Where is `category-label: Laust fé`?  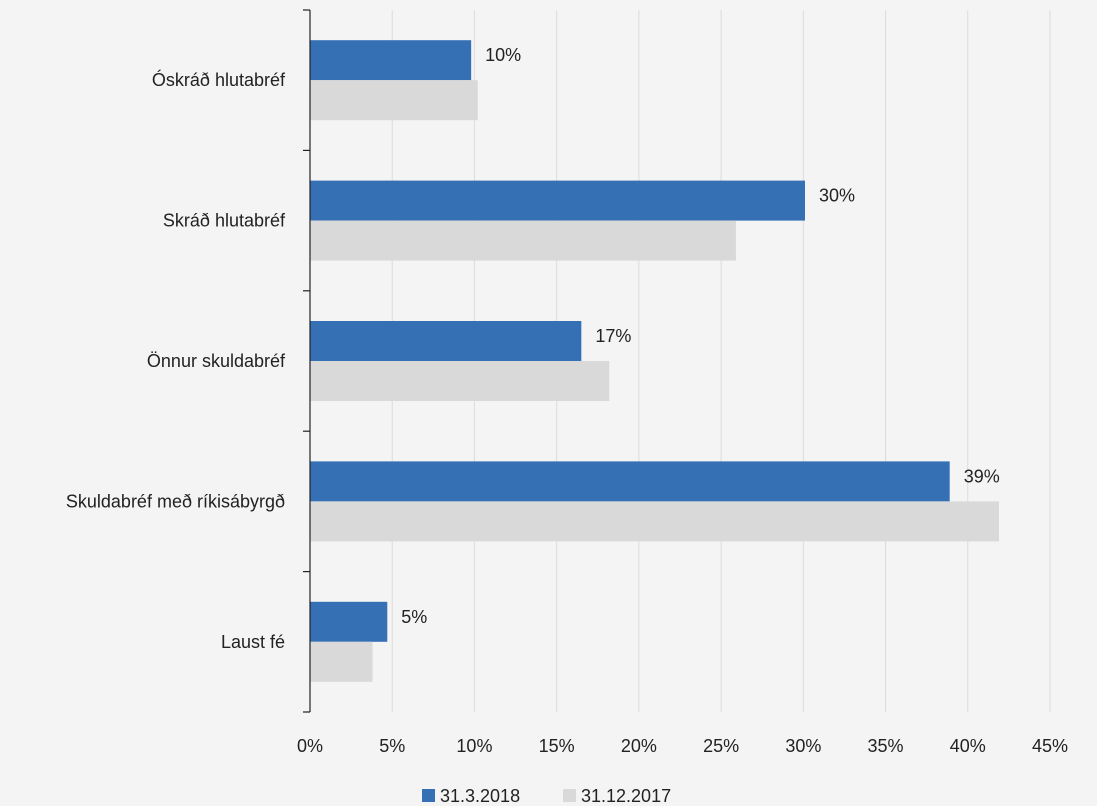 category-label: Laust fé is located at coordinates (253, 642).